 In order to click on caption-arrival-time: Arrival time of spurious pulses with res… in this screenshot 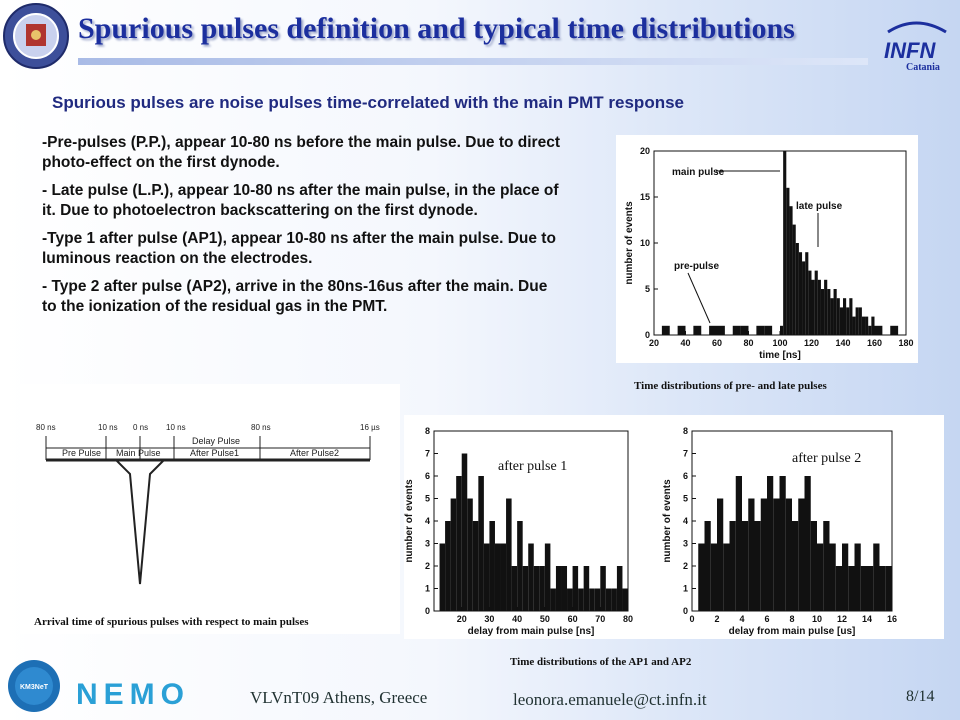, I will do `click(171, 622)`.